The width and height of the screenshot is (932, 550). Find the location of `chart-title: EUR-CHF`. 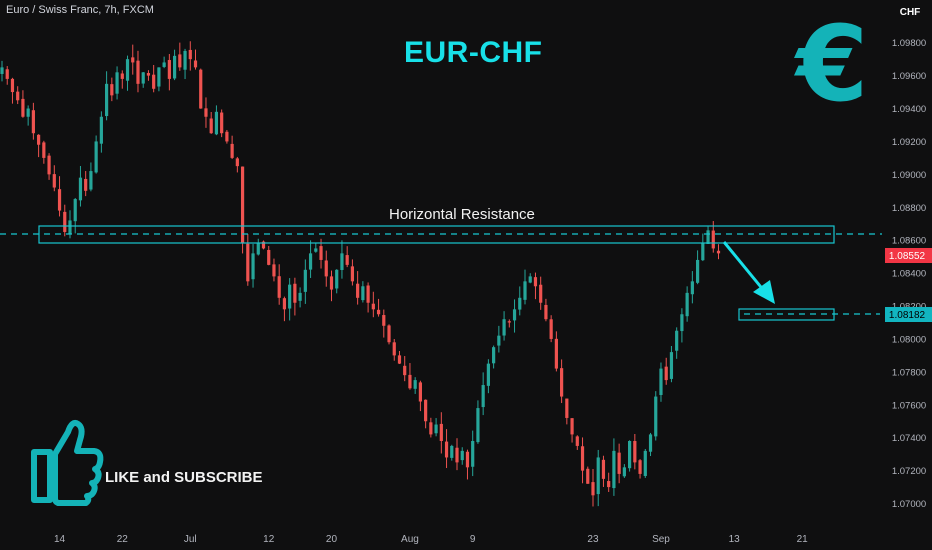

chart-title: EUR-CHF is located at coordinates (473, 52).